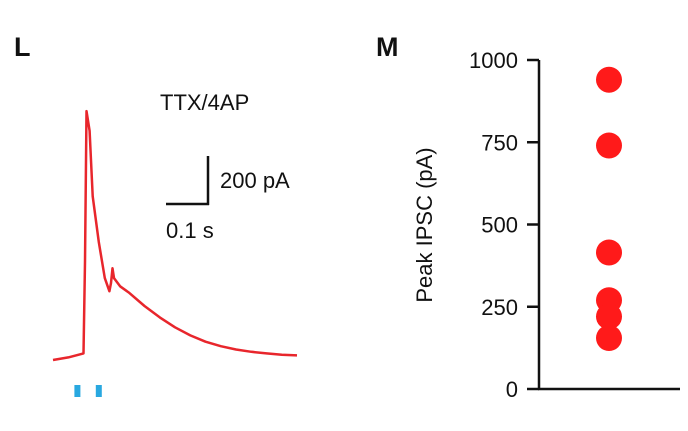  What do you see at coordinates (190, 230) in the screenshot?
I see `scale-bar-x-label: 0.1 s` at bounding box center [190, 230].